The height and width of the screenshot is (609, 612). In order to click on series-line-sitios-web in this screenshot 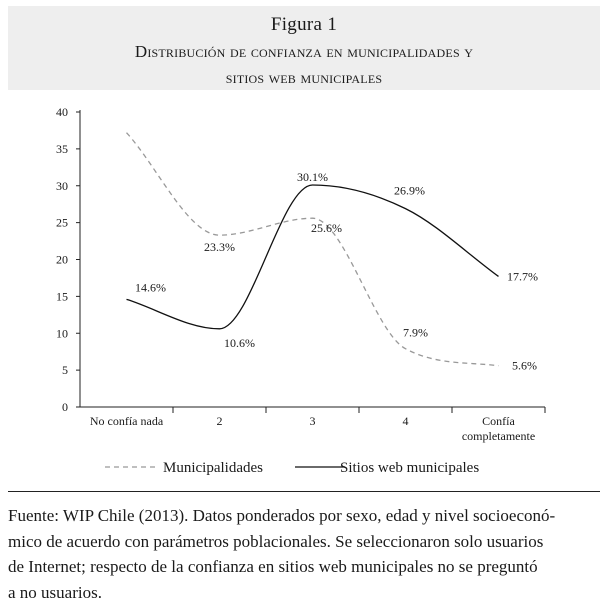, I will do `click(312, 257)`.